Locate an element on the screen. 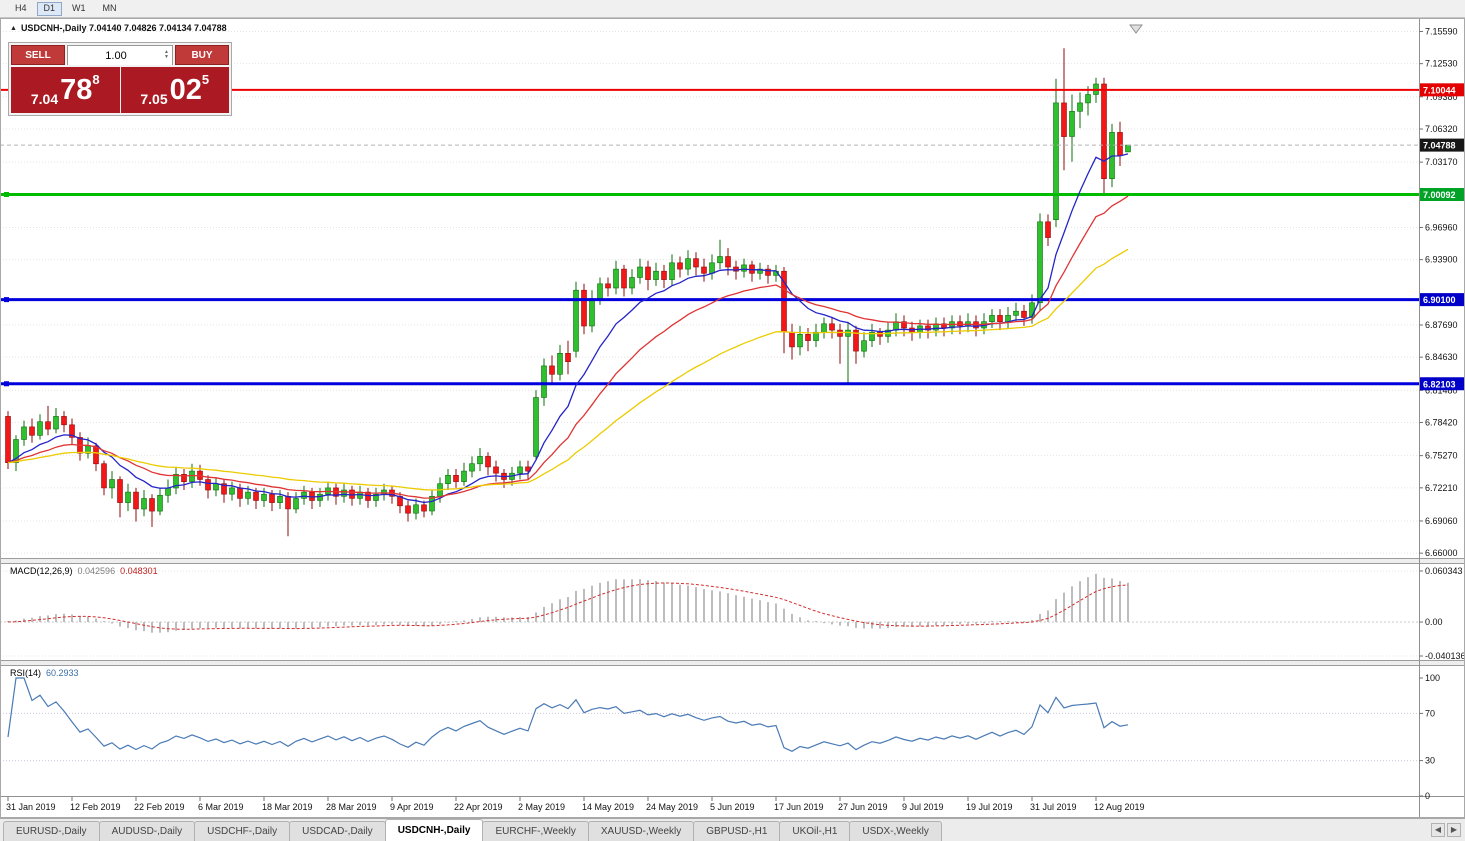 The height and width of the screenshot is (841, 1465). price-badge-6.90100 is located at coordinates (1442, 300).